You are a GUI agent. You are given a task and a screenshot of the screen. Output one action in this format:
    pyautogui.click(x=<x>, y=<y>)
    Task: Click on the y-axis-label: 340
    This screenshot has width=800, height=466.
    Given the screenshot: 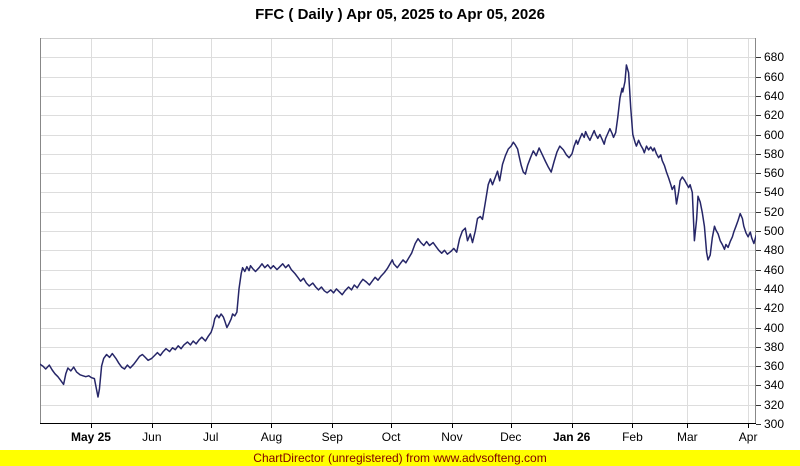 What is the action you would take?
    pyautogui.click(x=774, y=385)
    